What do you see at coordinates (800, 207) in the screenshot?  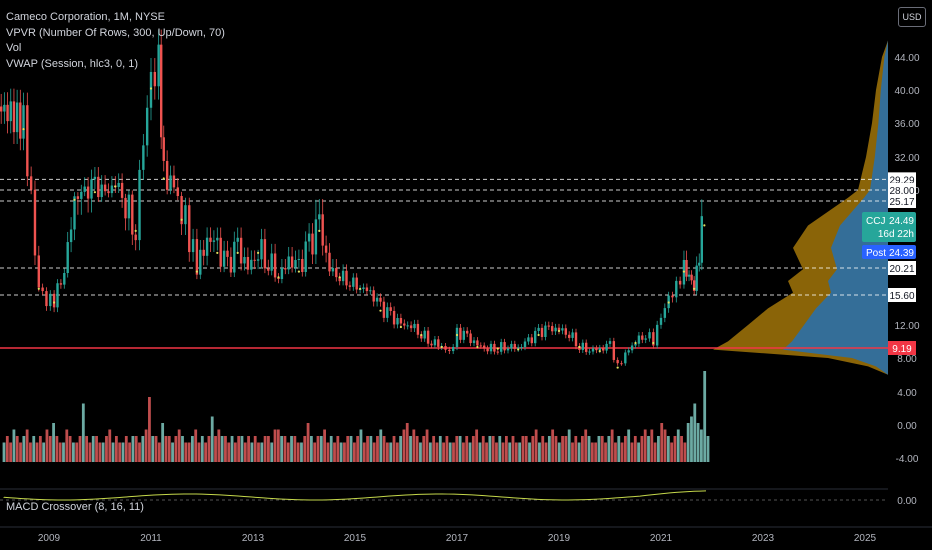 I see `volume-profile` at bounding box center [800, 207].